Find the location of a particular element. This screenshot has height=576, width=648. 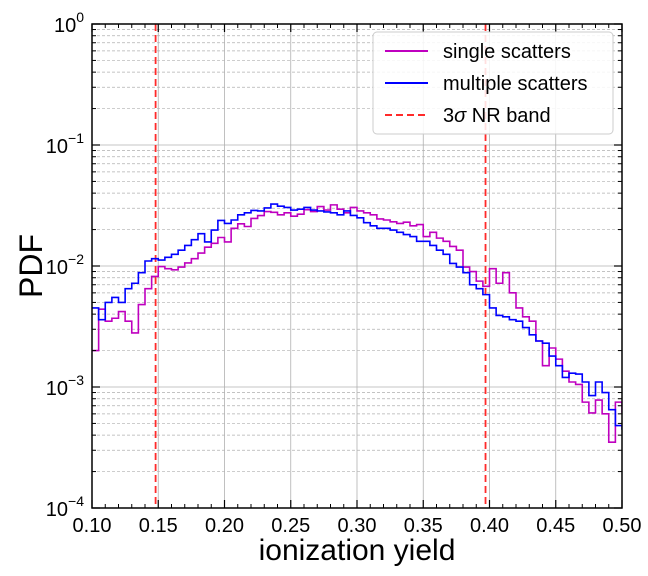

x-tick-label: 0.35 is located at coordinates (423, 526).